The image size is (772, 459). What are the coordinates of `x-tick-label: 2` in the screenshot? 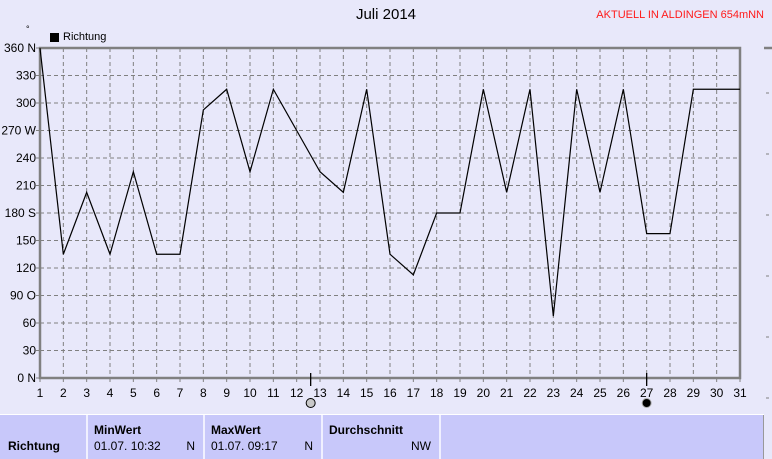 It's located at (63, 393).